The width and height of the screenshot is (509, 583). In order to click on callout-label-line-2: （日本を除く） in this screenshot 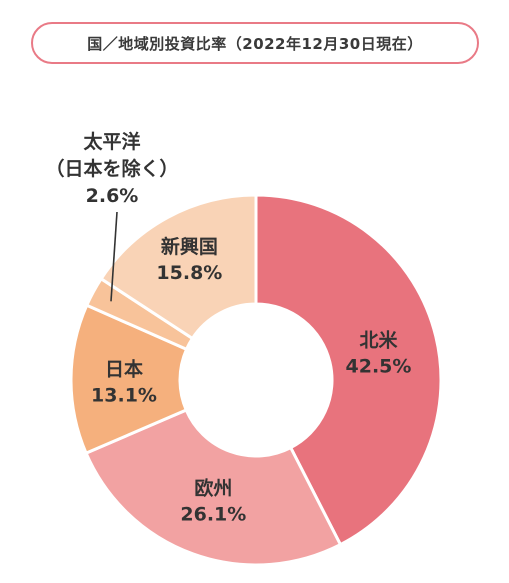, I will do `click(111, 168)`.